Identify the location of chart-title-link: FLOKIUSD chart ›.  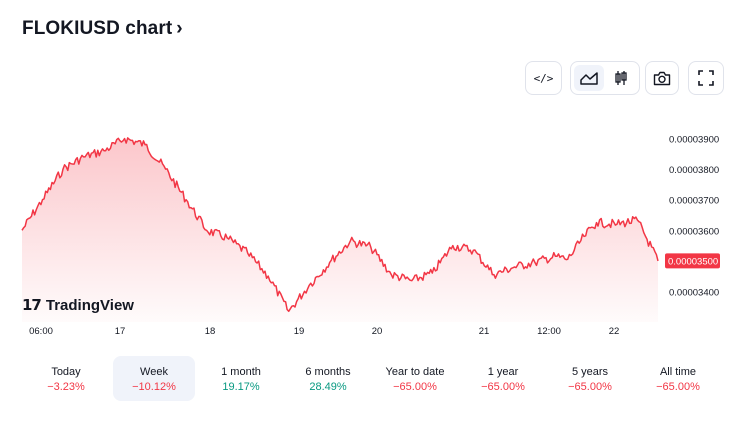
(102, 29).